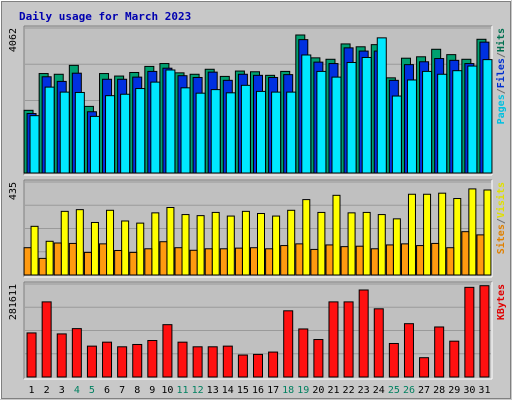  What do you see at coordinates (501, 40) in the screenshot?
I see `legend-entry: Hits` at bounding box center [501, 40].